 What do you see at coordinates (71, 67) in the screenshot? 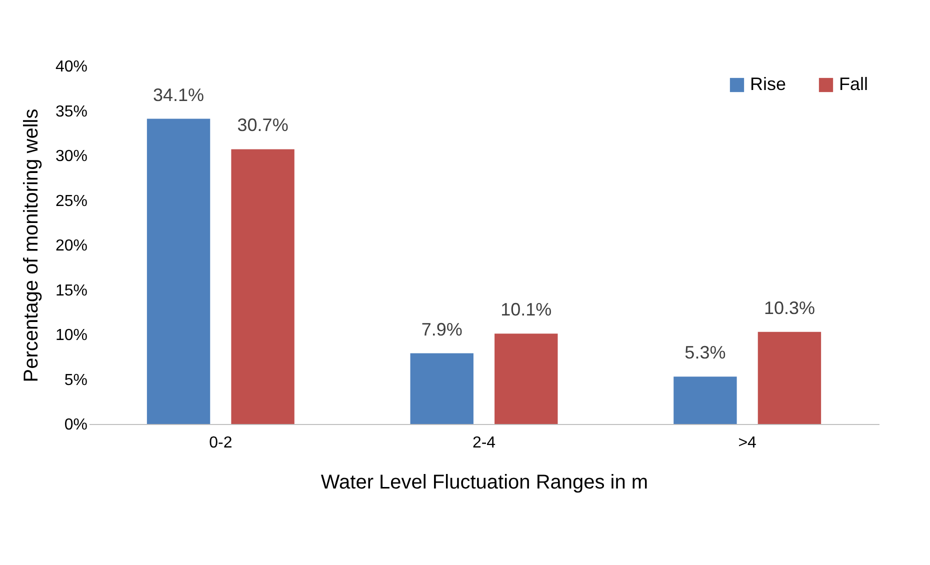
I see `y-tick-label: 40%` at bounding box center [71, 67].